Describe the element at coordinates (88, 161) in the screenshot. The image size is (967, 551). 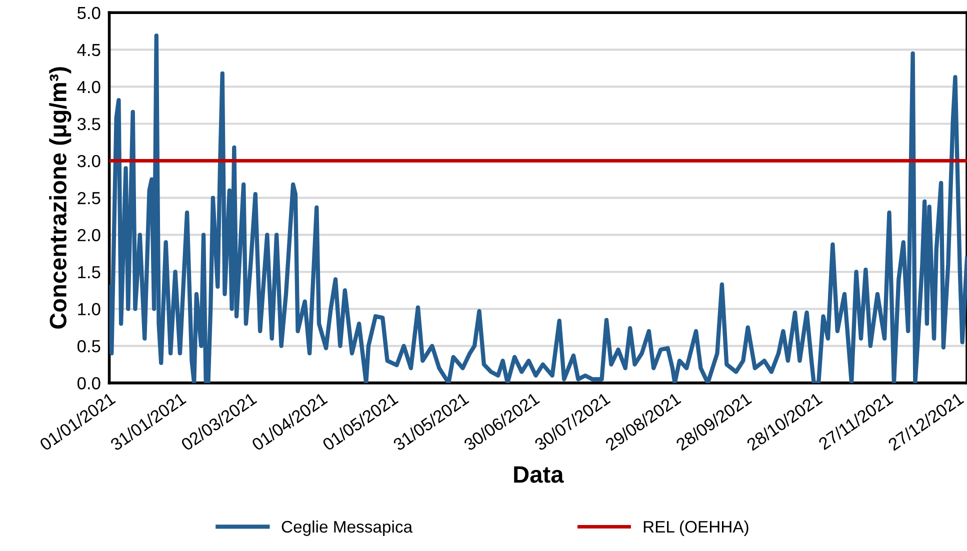
I see `y-tick-label: 3.0` at that location.